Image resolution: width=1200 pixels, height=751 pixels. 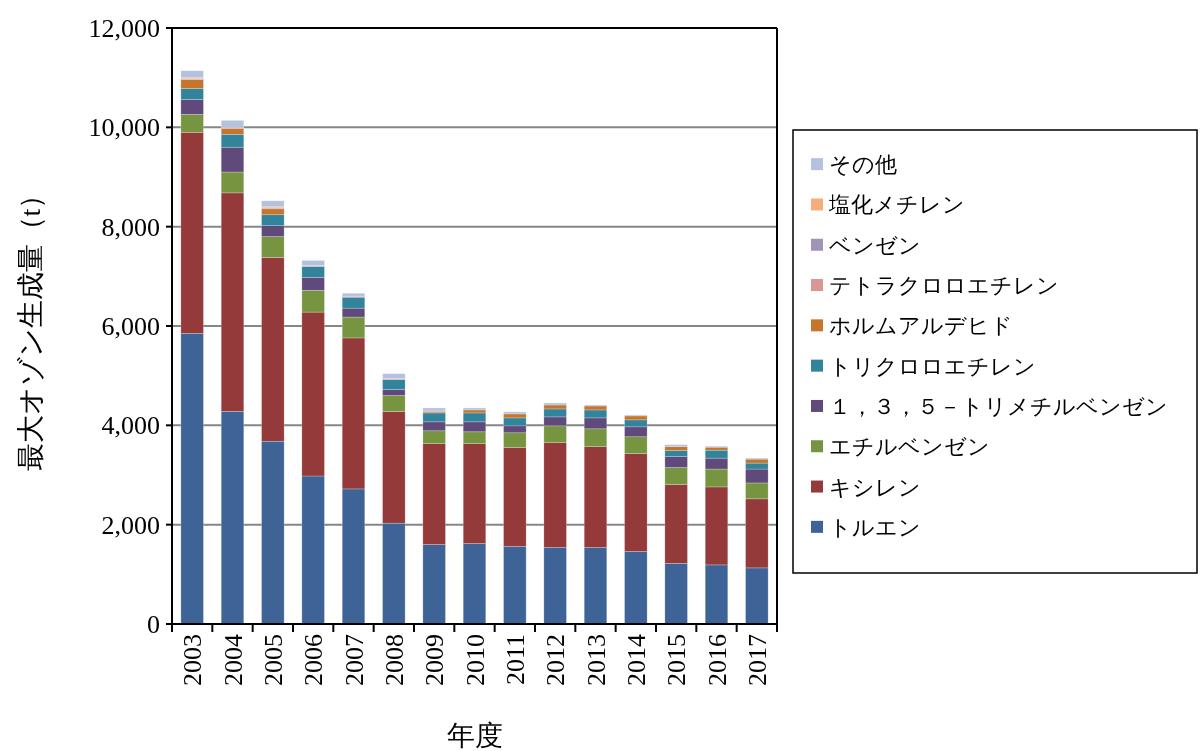 I want to click on y-axis-title: 最大オゾン生成量（t）, so click(x=30, y=326).